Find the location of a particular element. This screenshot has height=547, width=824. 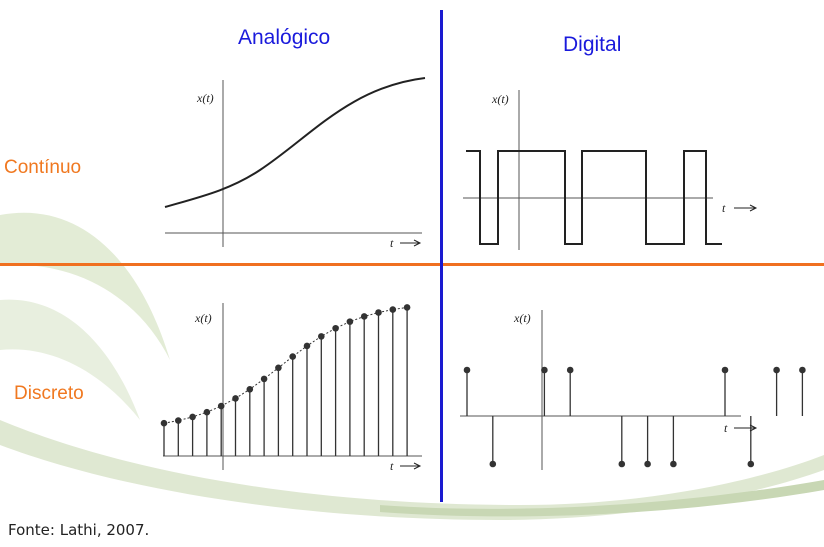

row-title-continuous: Contínuo is located at coordinates (43, 167).